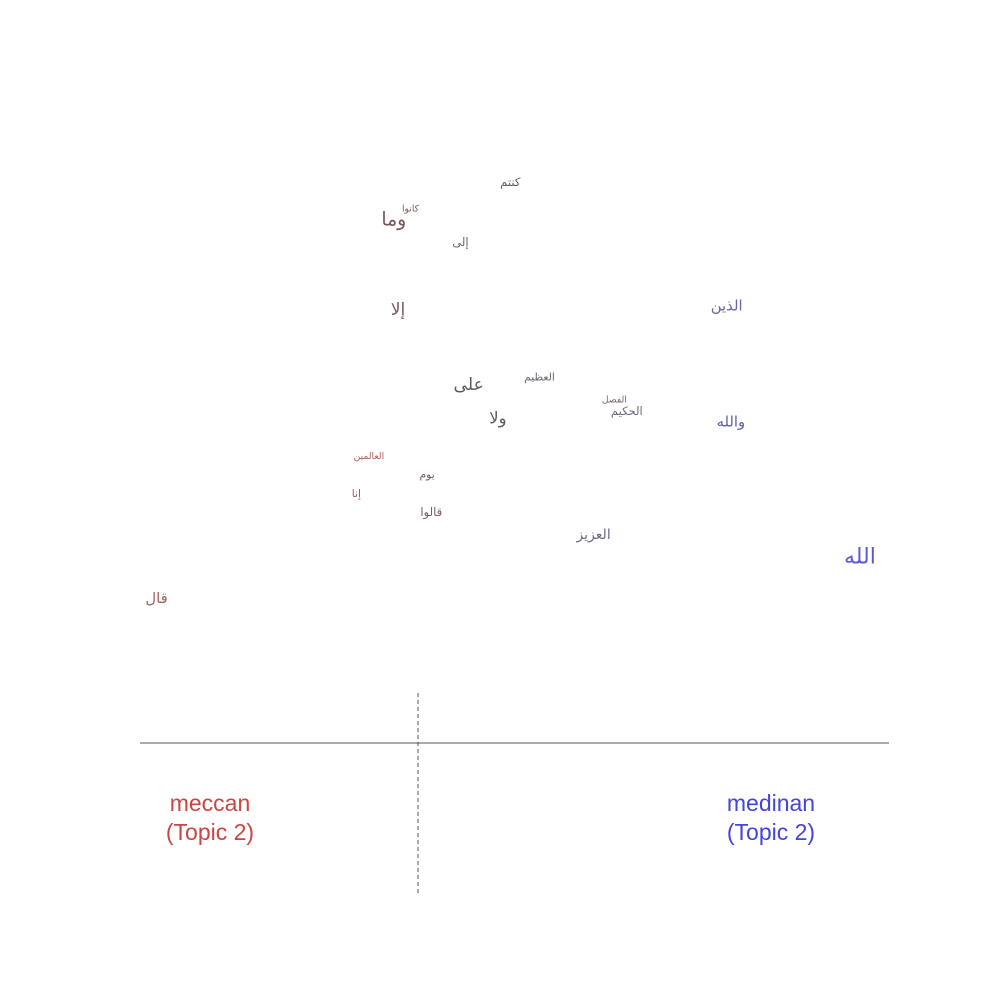 The width and height of the screenshot is (1000, 1000). Describe the element at coordinates (614, 400) in the screenshot. I see `word-point: الفصل` at that location.